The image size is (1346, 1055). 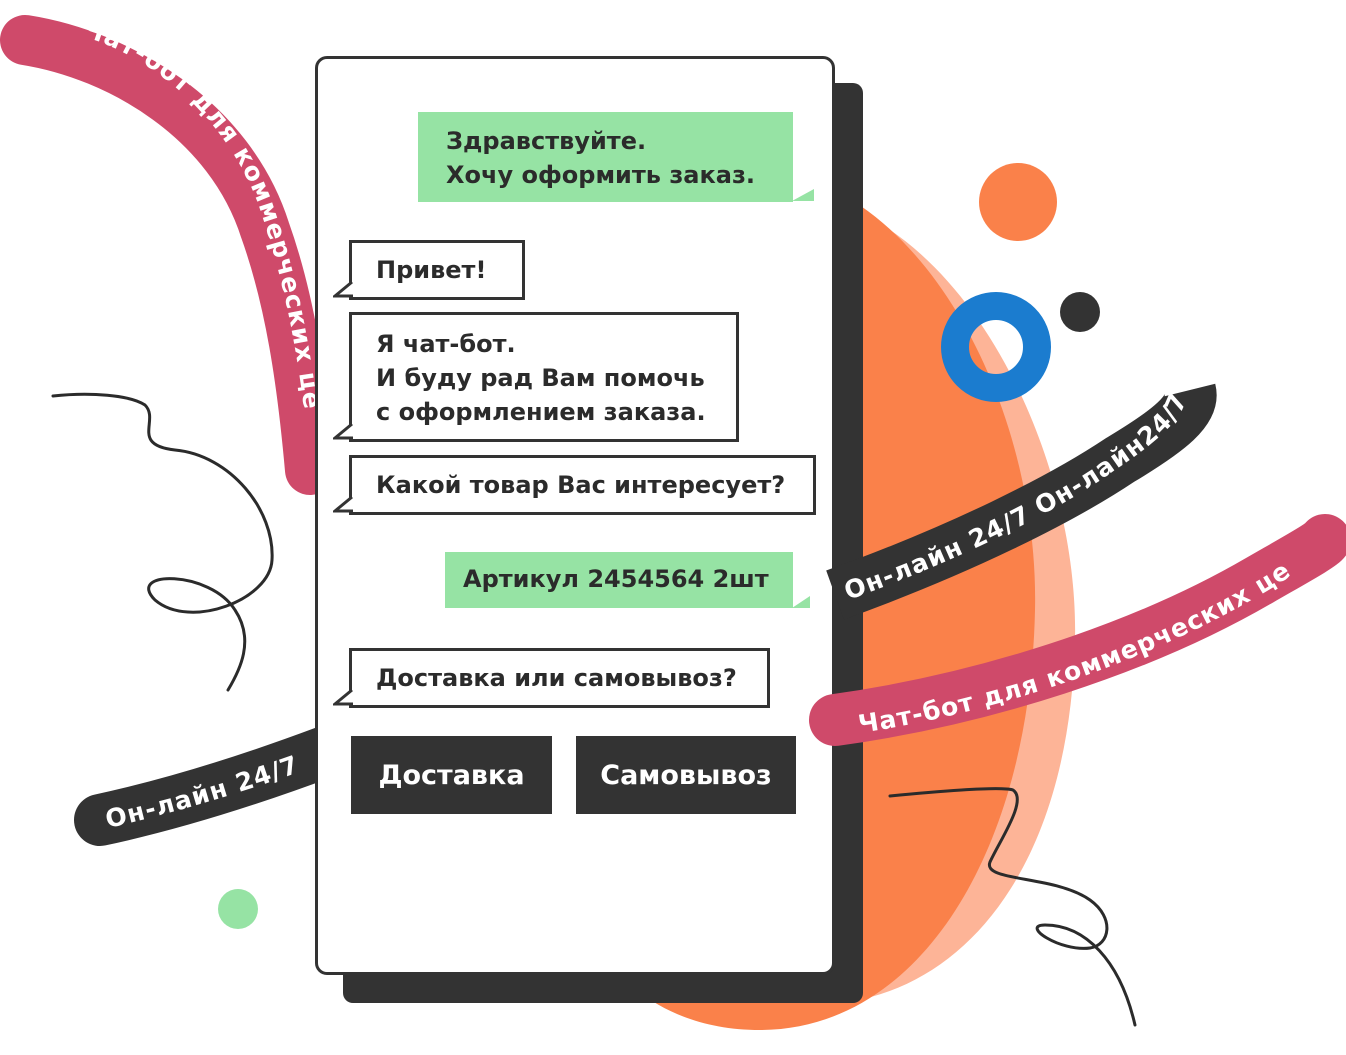 I want to click on user-message-greeting: Здравствуйте. Хочу оформить заказ., so click(x=605, y=157).